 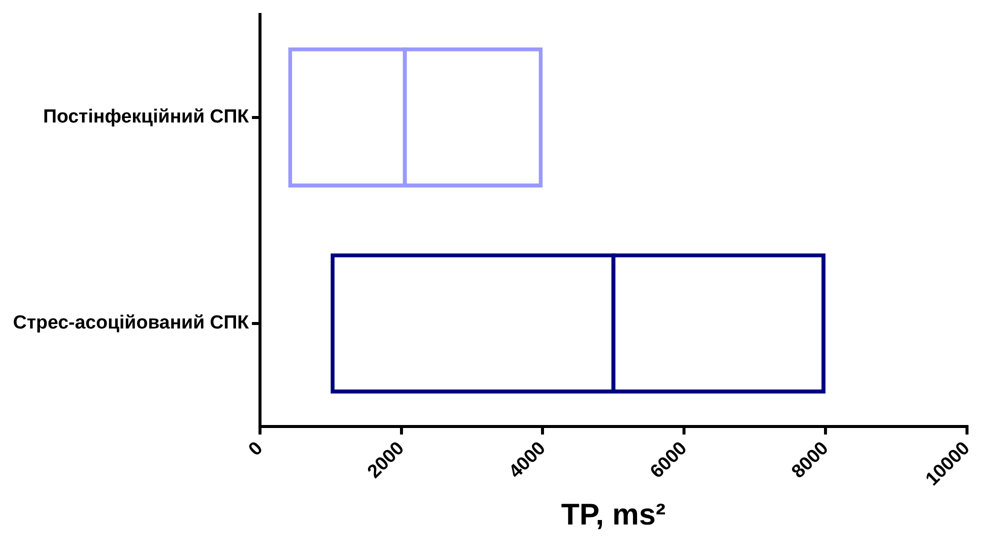 I want to click on x-tick-label: 0, so click(x=256, y=449).